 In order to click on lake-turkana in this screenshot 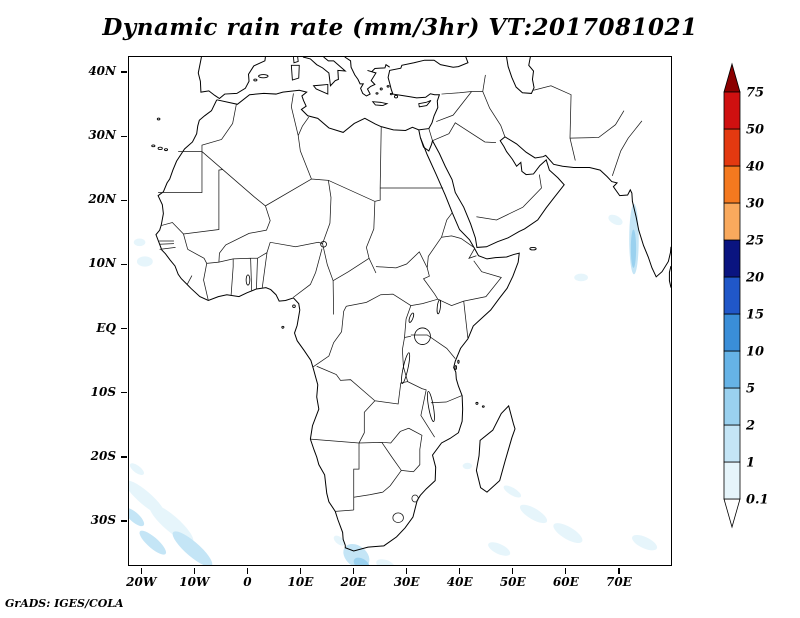, I will do `click(438, 307)`.